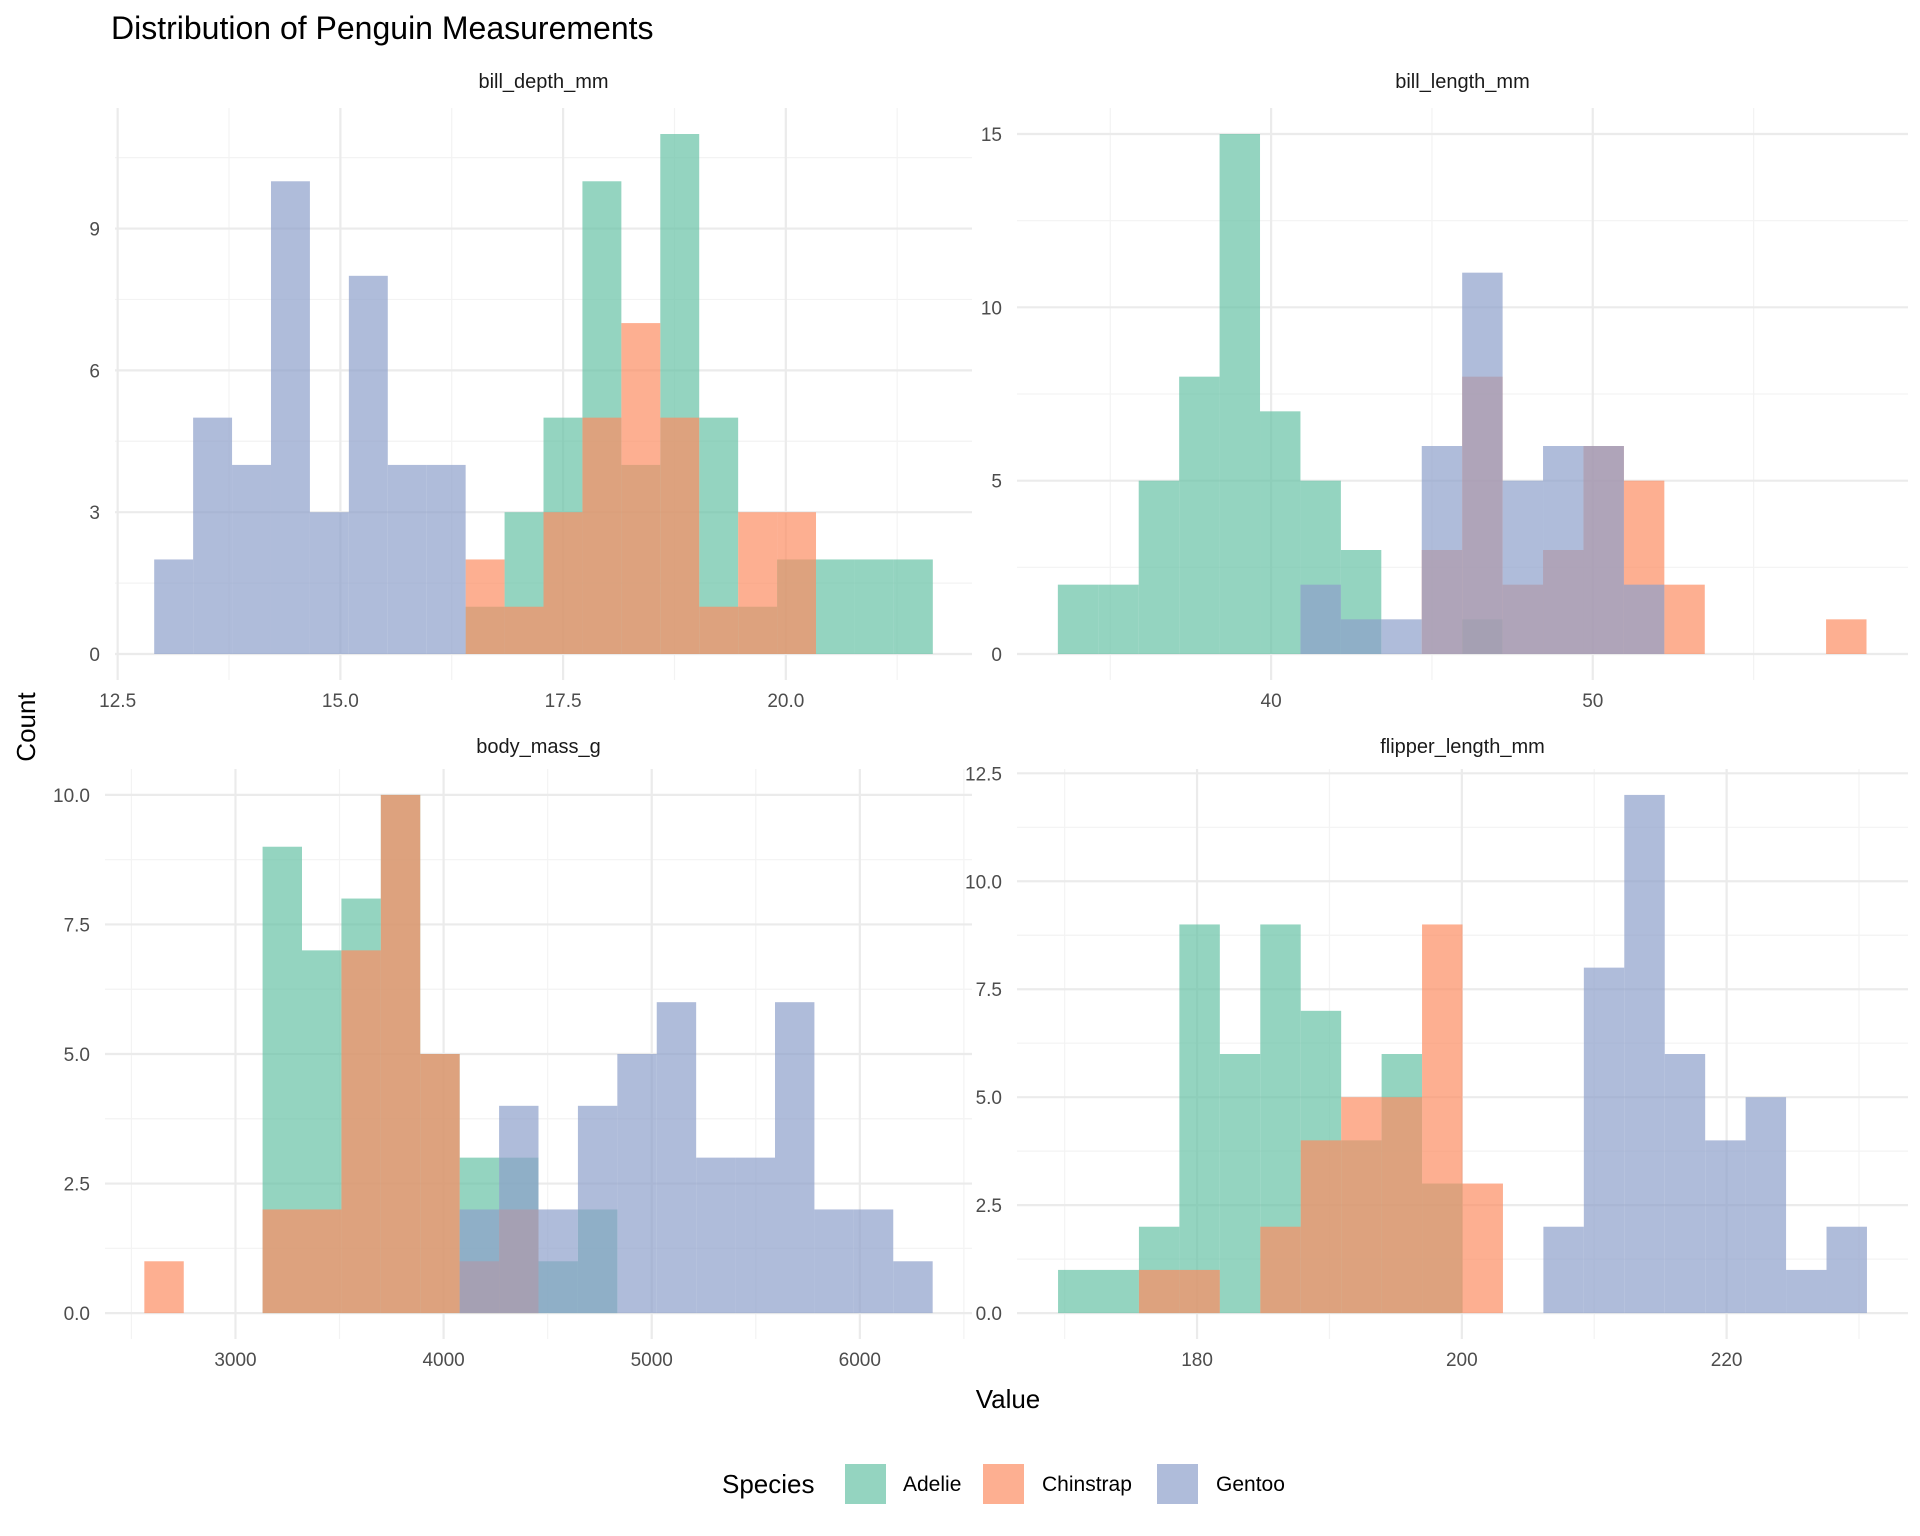 This screenshot has height=1536, width=1920. What do you see at coordinates (1177, 1484) in the screenshot?
I see `legend-key-gentoo` at bounding box center [1177, 1484].